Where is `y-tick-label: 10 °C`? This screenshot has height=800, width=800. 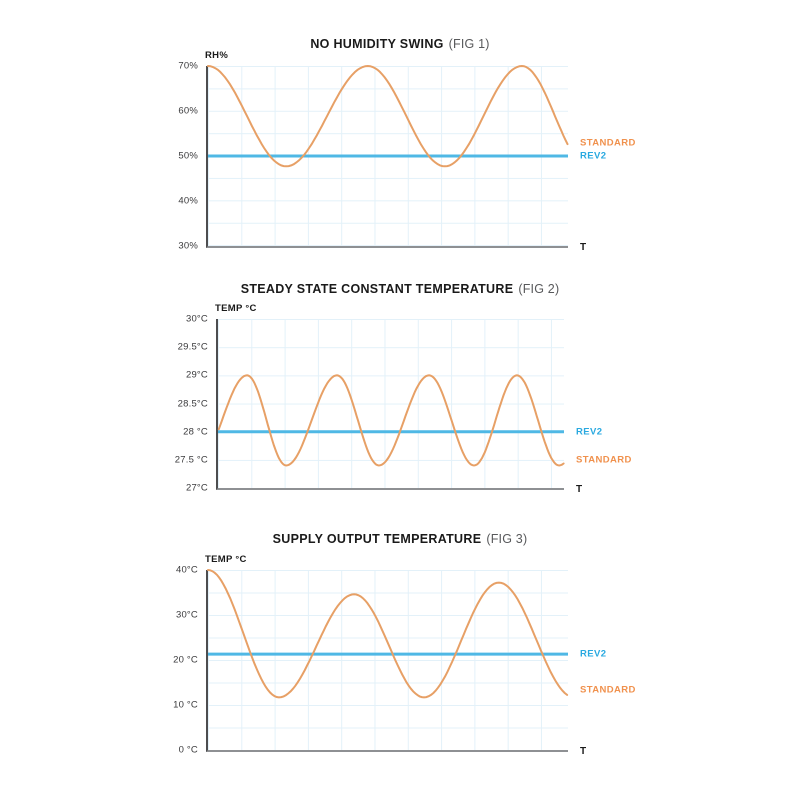 y-tick-label: 10 °C is located at coordinates (185, 705).